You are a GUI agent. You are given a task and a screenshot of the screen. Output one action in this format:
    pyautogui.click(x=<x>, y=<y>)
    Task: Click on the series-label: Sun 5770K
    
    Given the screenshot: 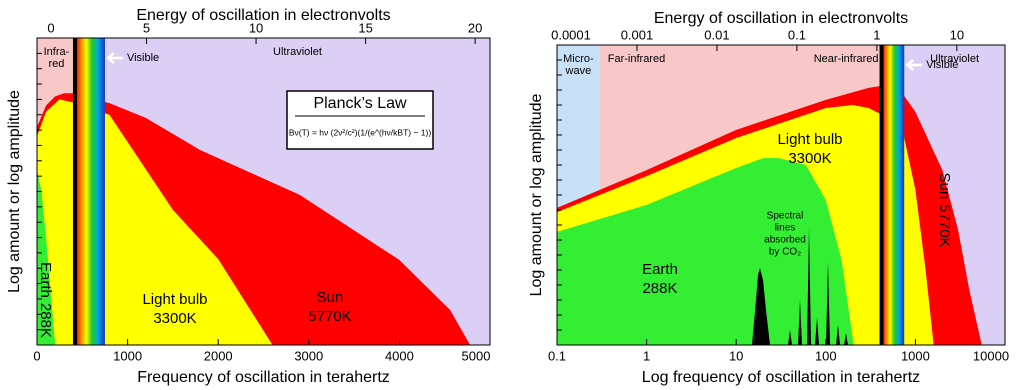 What is the action you would take?
    pyautogui.click(x=944, y=209)
    